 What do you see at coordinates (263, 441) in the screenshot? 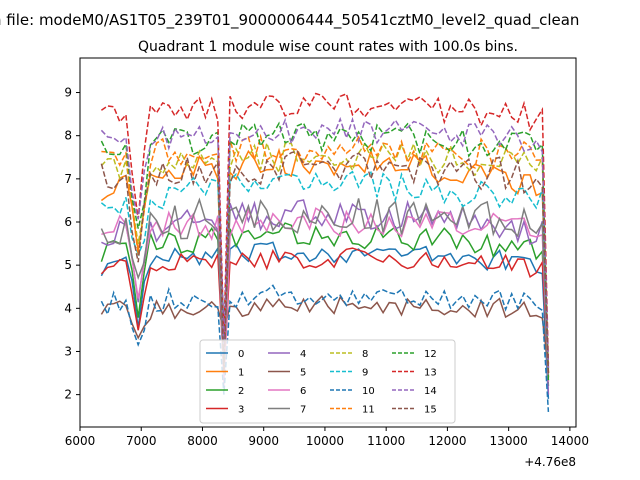
I see `x-tick-label: 9000` at bounding box center [263, 441].